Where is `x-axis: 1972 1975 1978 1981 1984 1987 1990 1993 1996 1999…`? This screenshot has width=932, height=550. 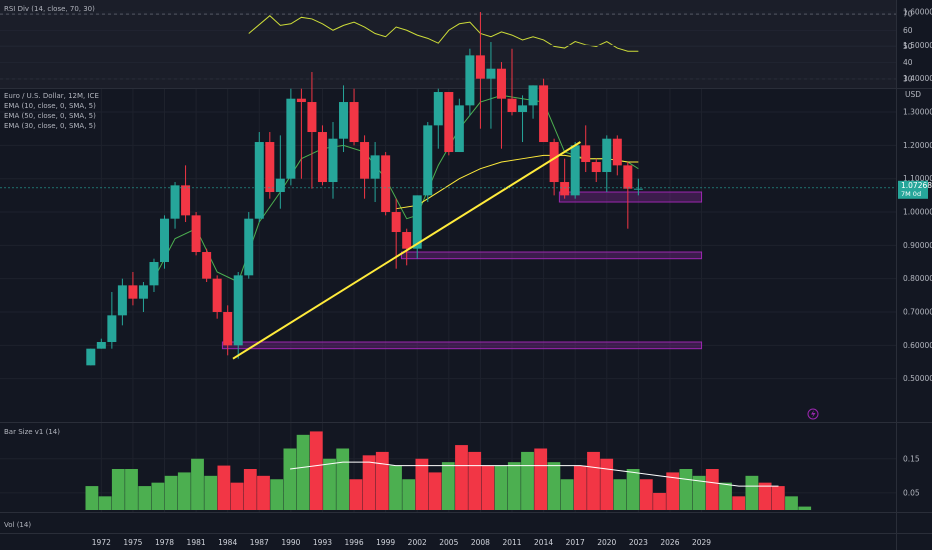
x-axis: 1972 1975 1978 1981 1984 1987 1990 1993 1996 1999… is located at coordinates (402, 542).